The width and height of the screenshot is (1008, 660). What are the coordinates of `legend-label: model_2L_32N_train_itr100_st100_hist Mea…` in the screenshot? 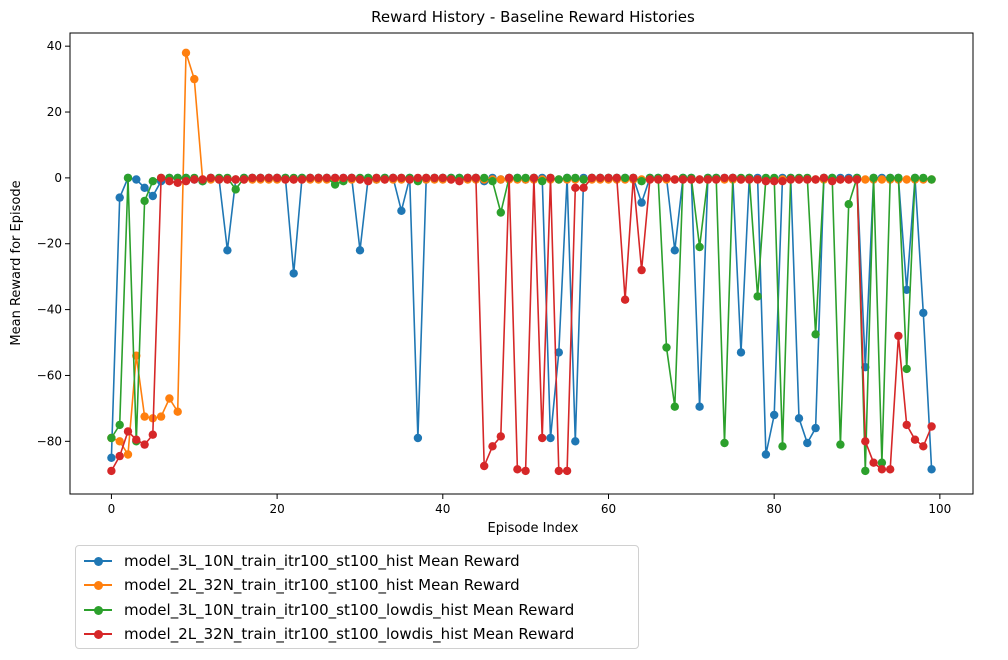 It's located at (322, 585).